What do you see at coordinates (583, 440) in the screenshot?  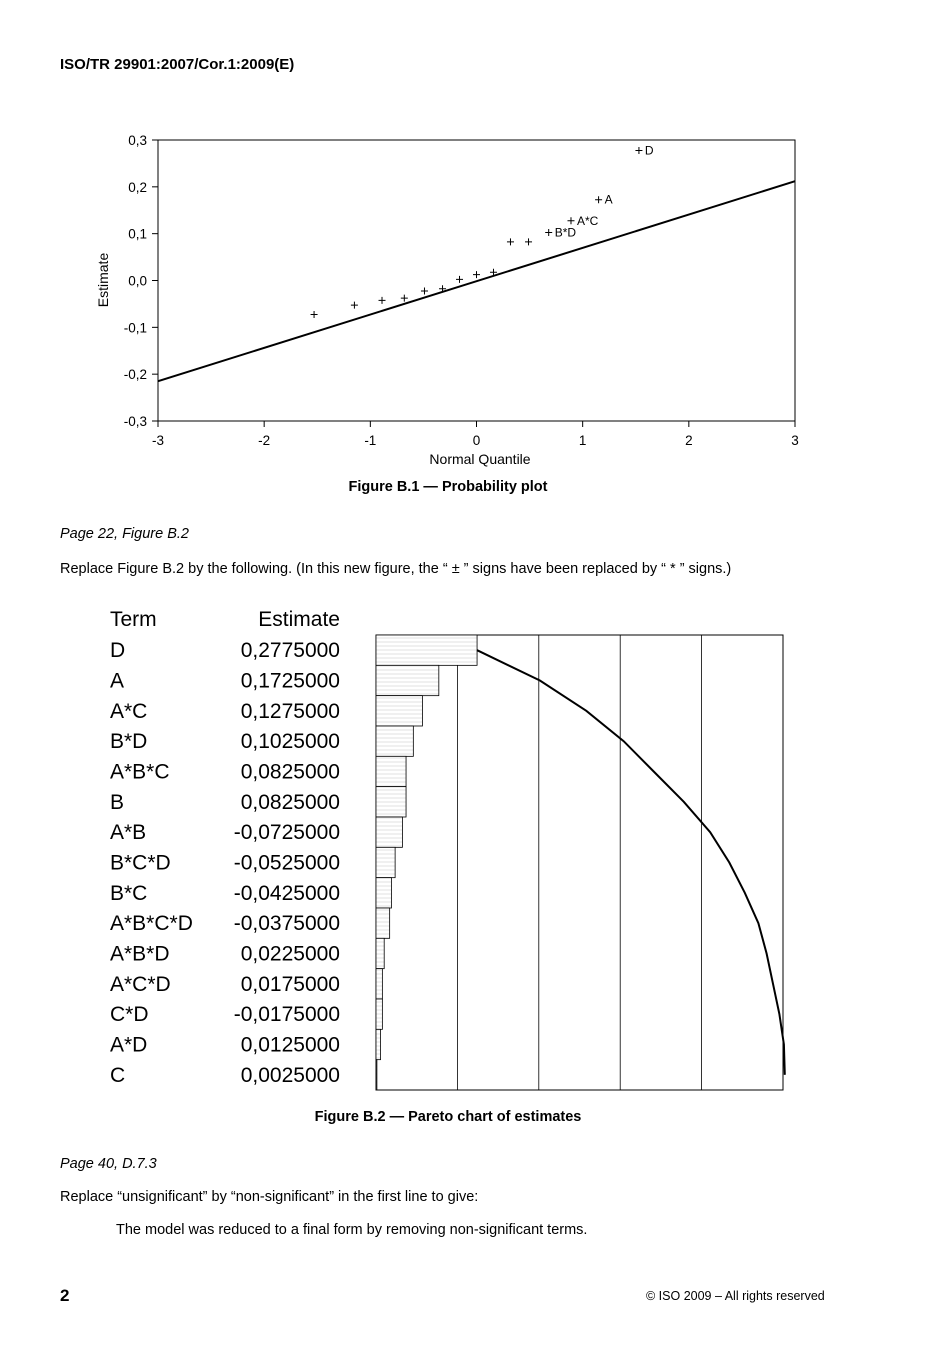 I see `x-tick-label: 1` at bounding box center [583, 440].